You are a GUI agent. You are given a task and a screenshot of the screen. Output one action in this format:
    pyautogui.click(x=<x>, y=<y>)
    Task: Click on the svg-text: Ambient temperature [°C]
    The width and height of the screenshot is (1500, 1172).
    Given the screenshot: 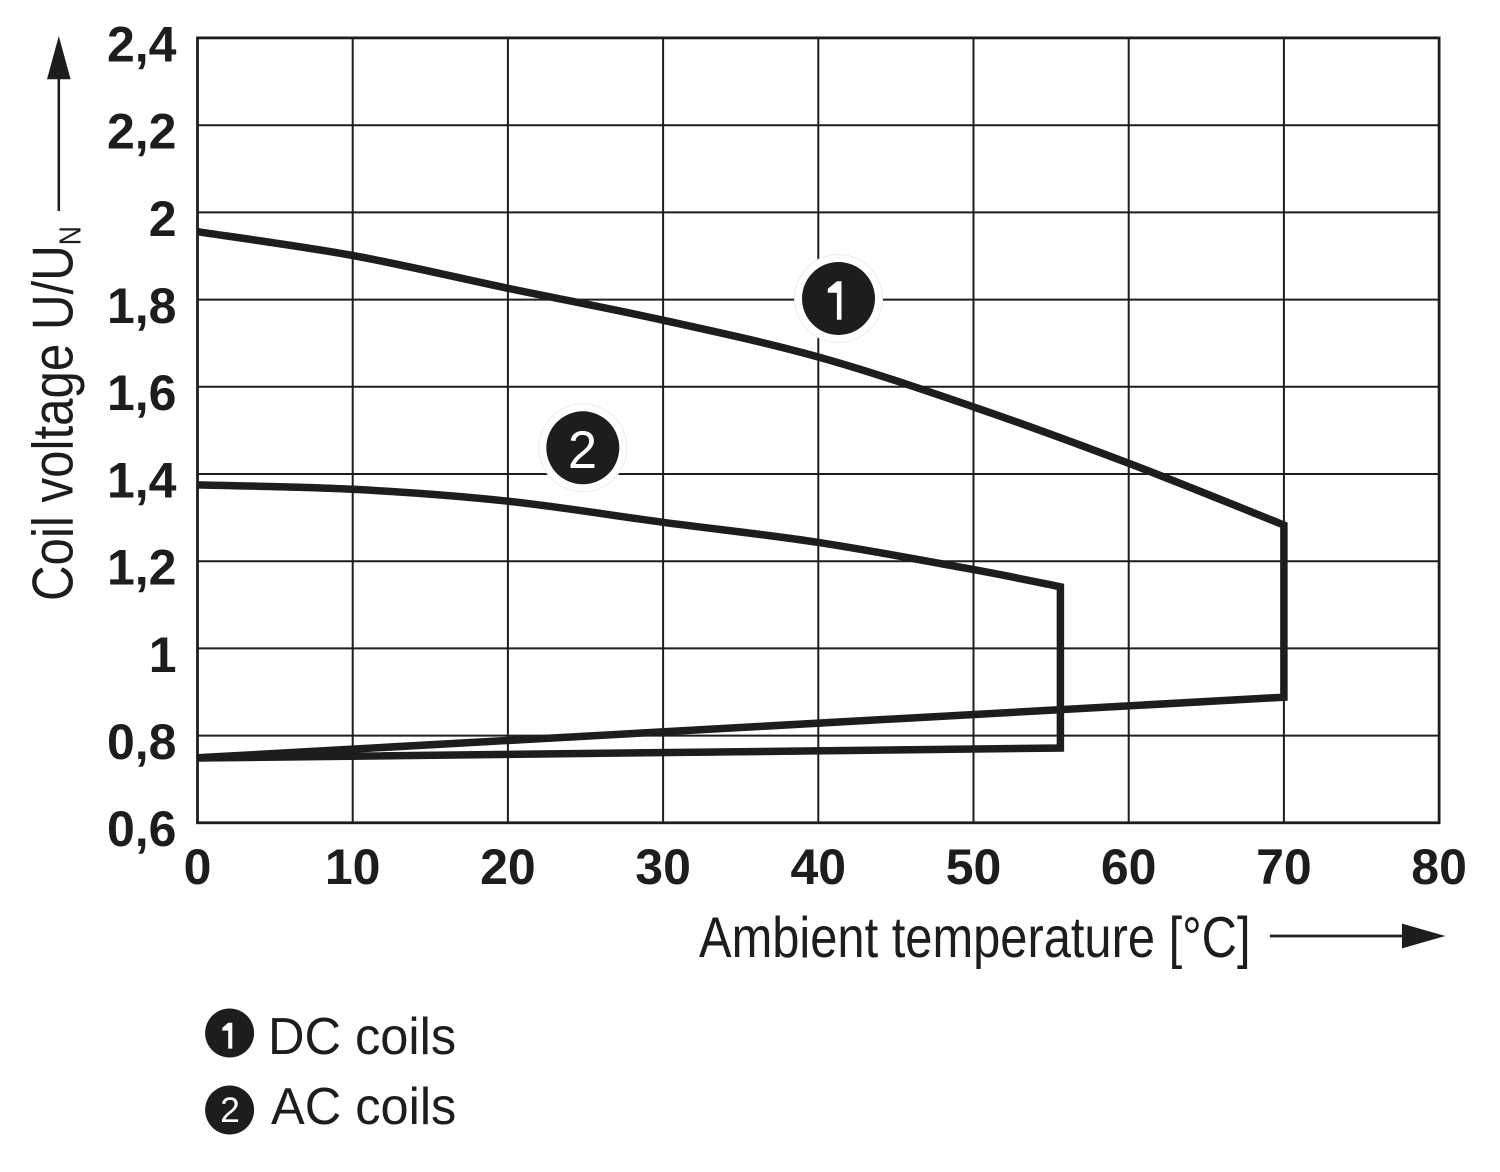 What is the action you would take?
    pyautogui.click(x=975, y=938)
    